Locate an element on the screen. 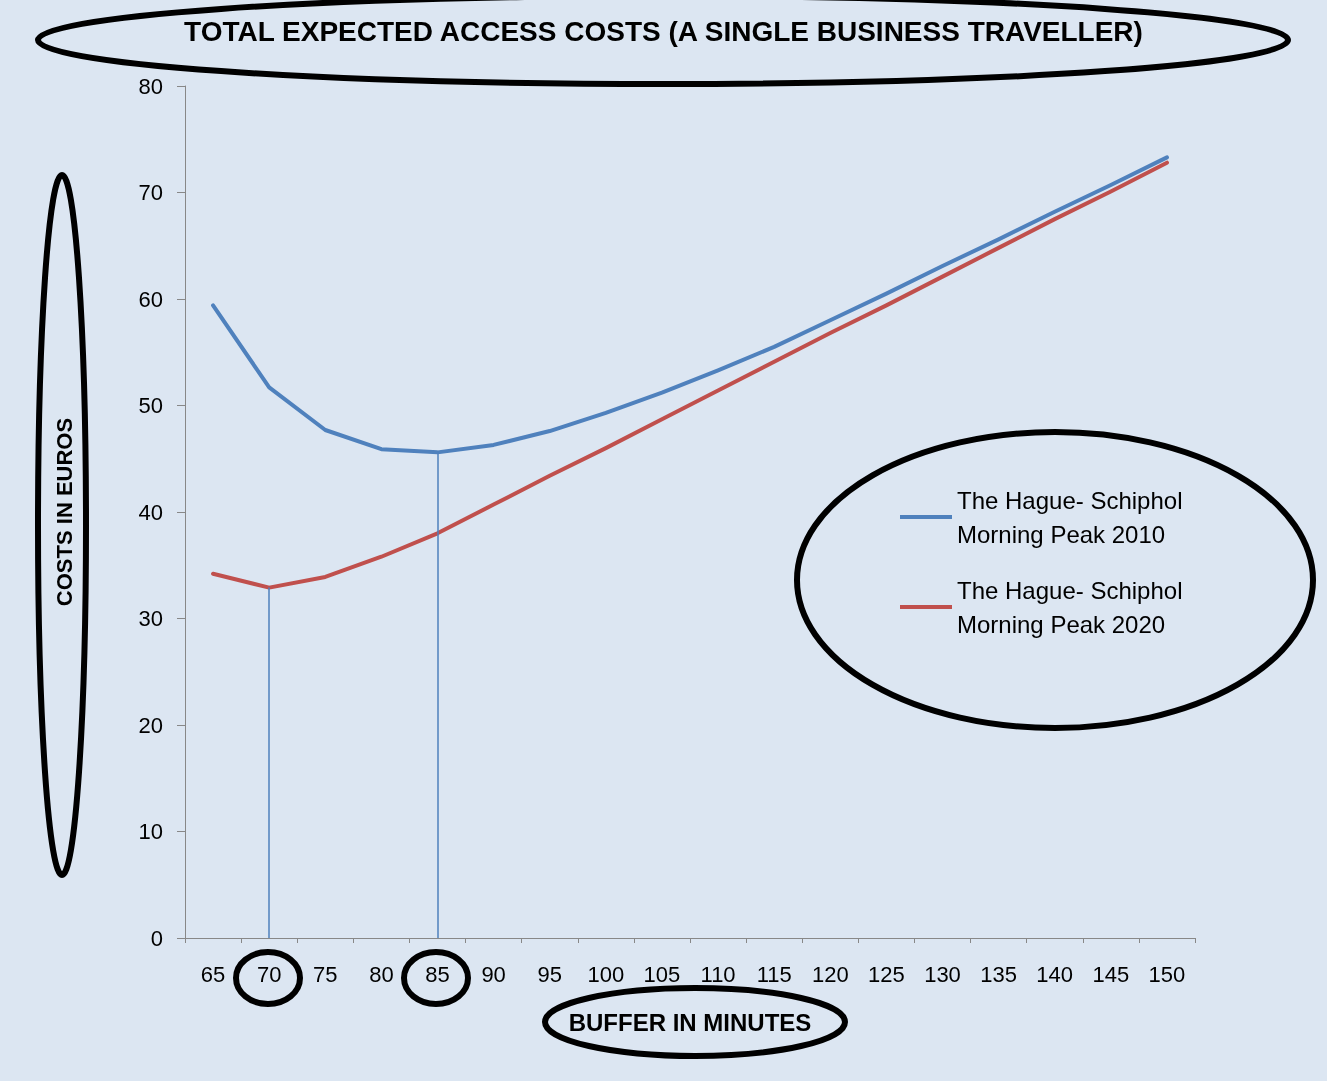 The image size is (1327, 1081). x-tick-label: 100 is located at coordinates (606, 974).